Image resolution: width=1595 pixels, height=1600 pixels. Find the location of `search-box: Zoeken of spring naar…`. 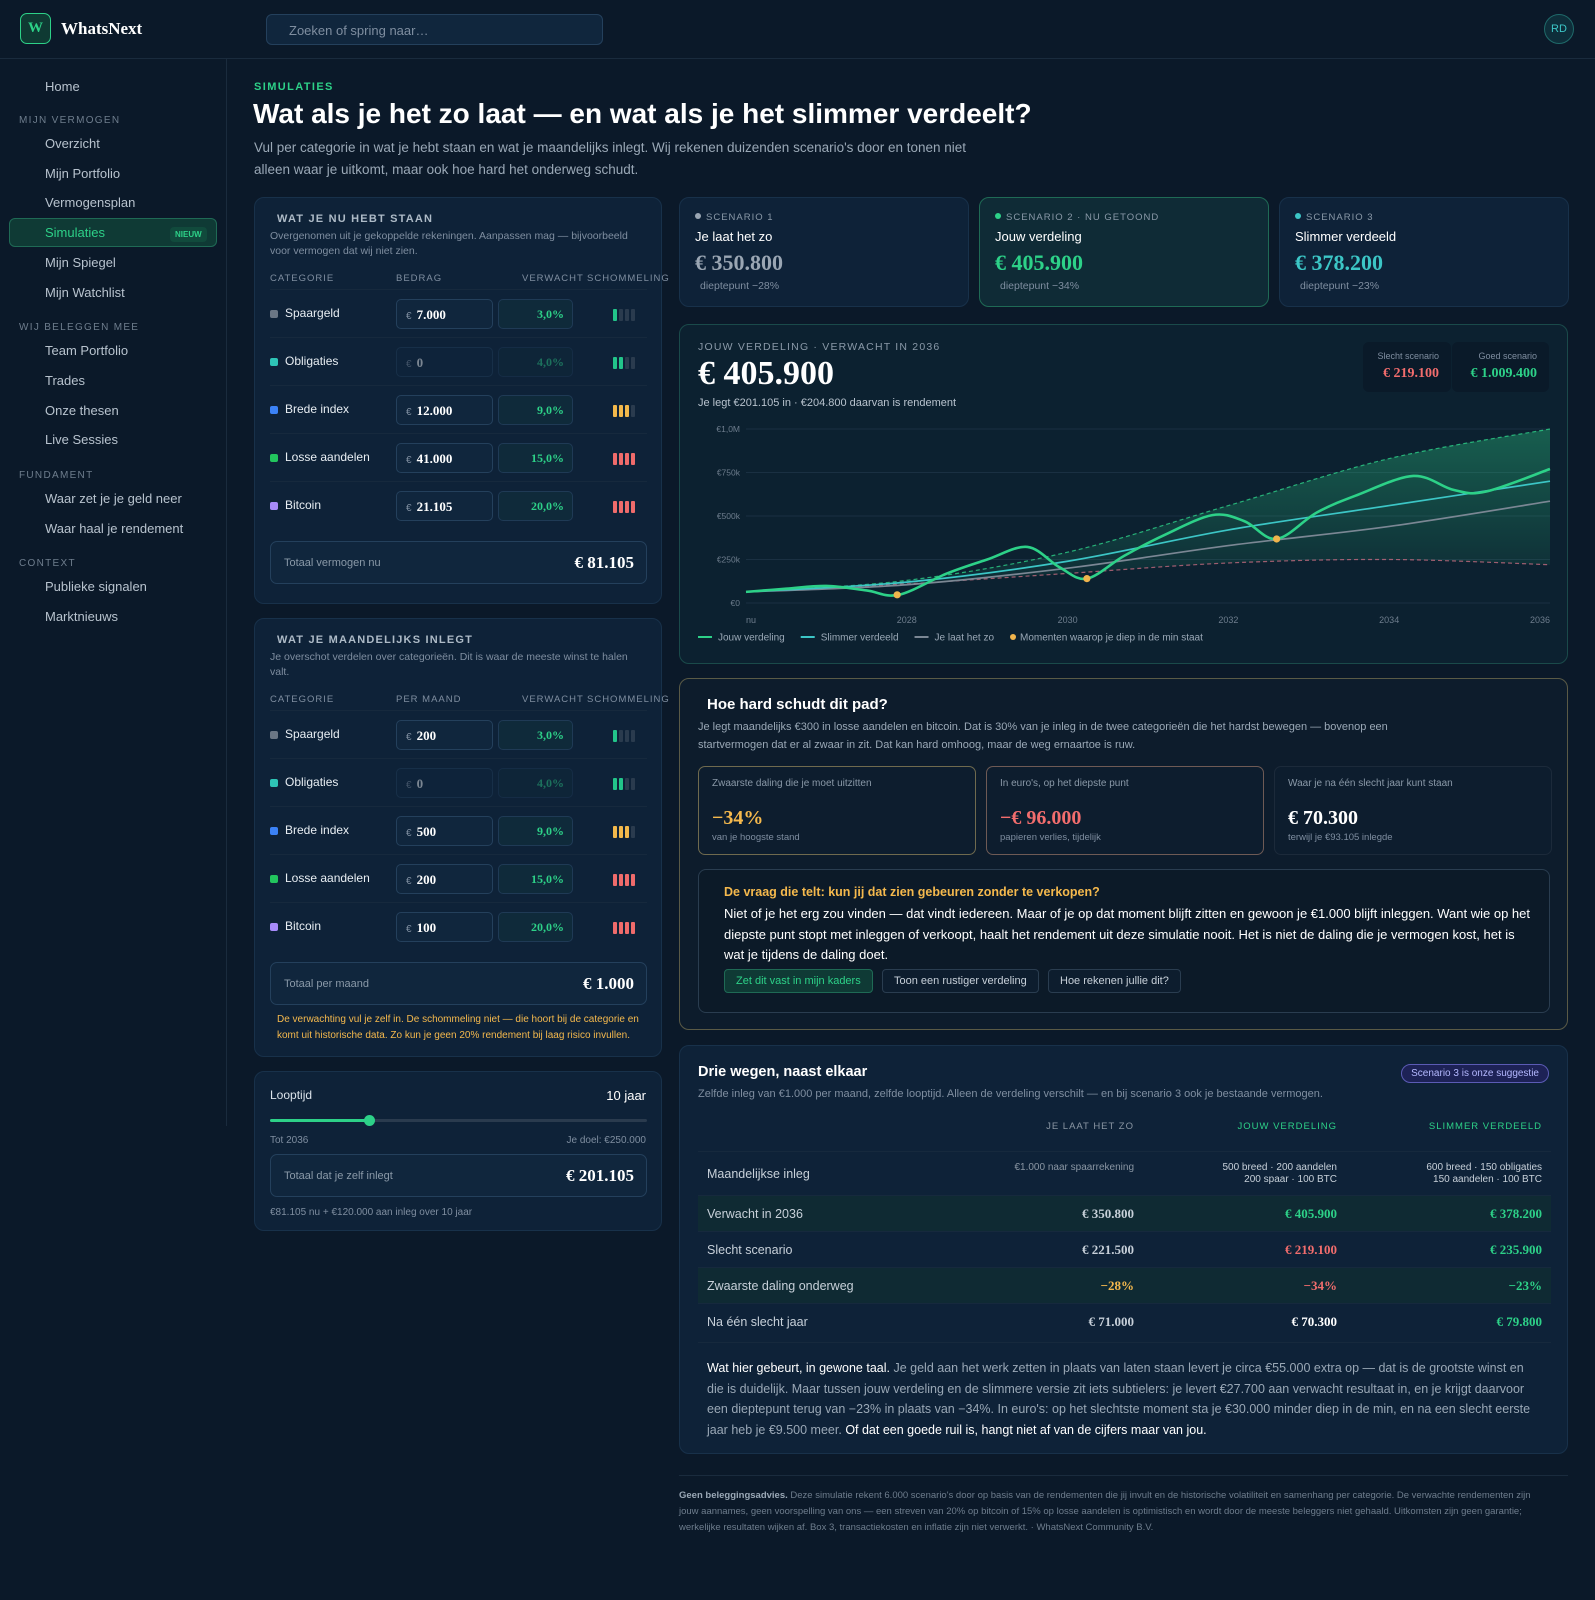

search-box: Zoeken of spring naar… is located at coordinates (434, 29).